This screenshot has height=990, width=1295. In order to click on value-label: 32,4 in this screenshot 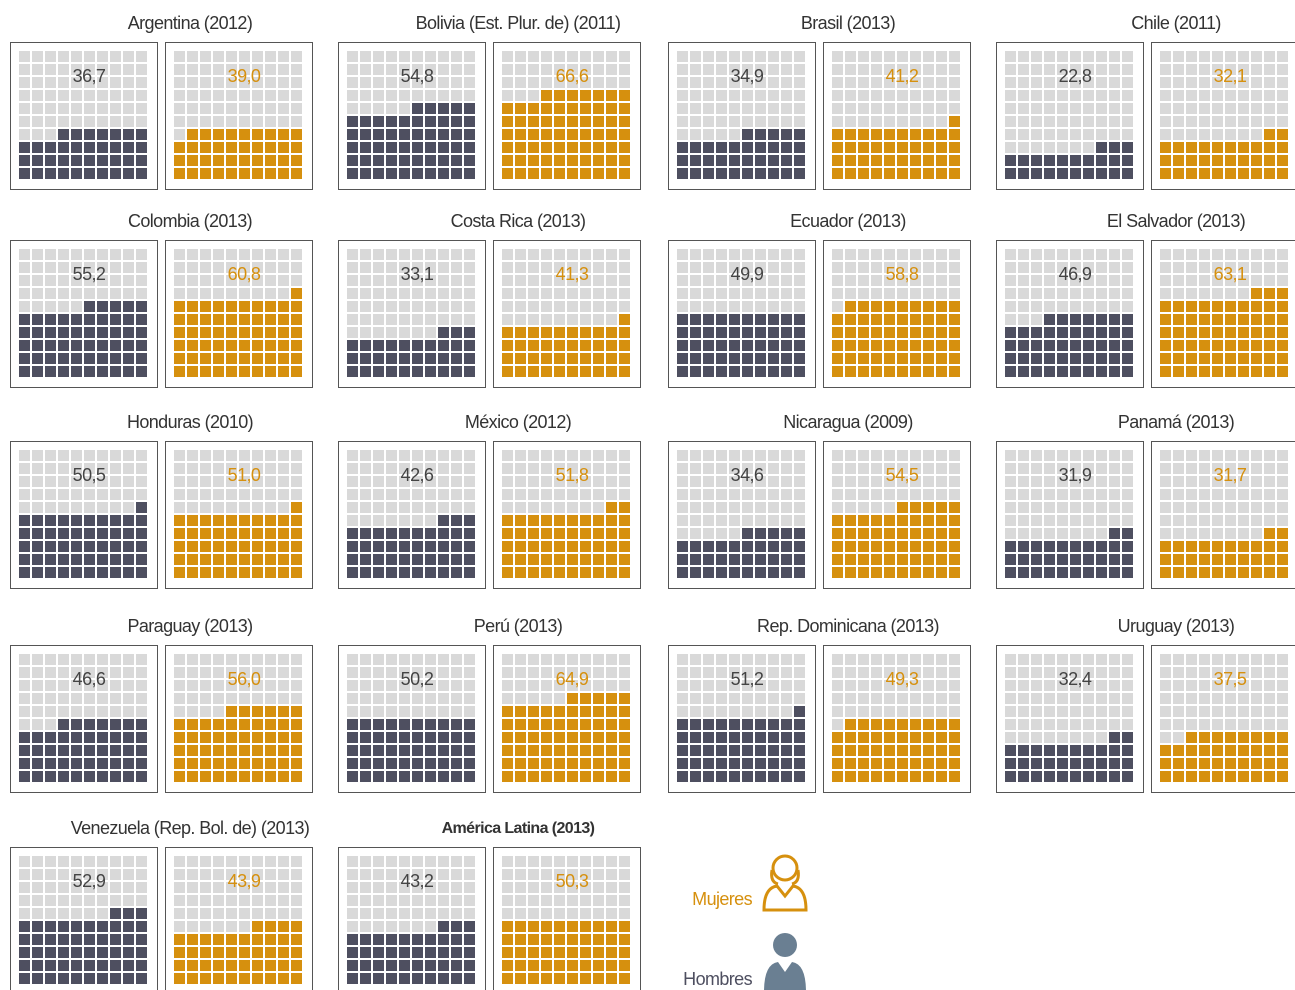, I will do `click(1075, 679)`.